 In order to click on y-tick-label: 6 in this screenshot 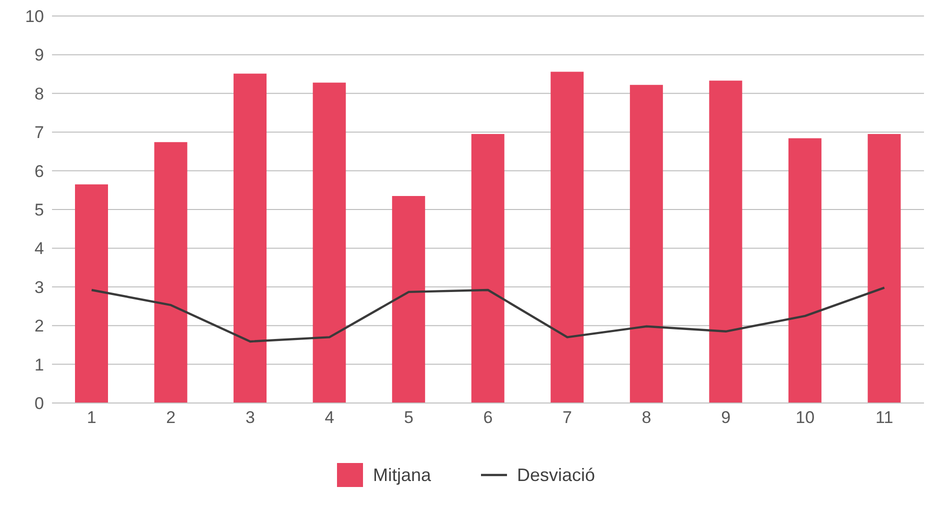, I will do `click(39, 171)`.